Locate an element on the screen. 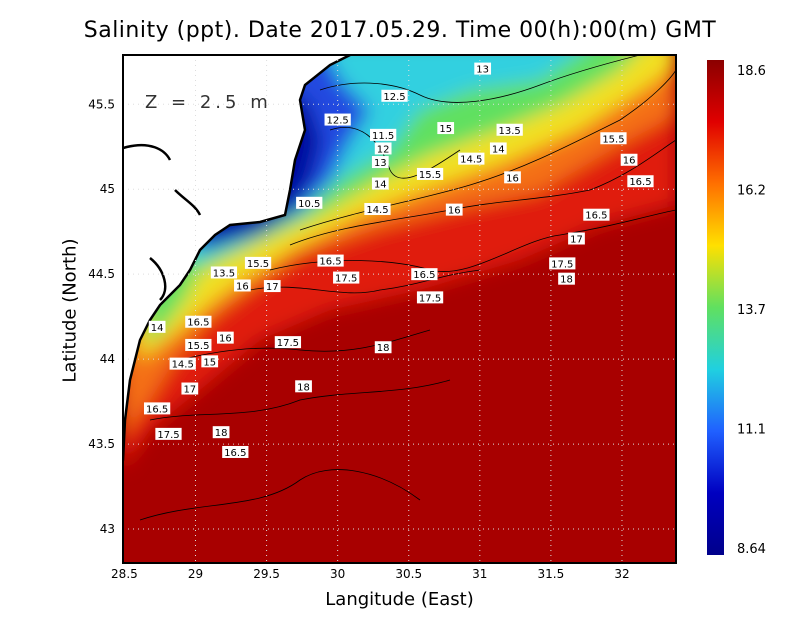  y-tick-label: 44 is located at coordinates (107, 359).